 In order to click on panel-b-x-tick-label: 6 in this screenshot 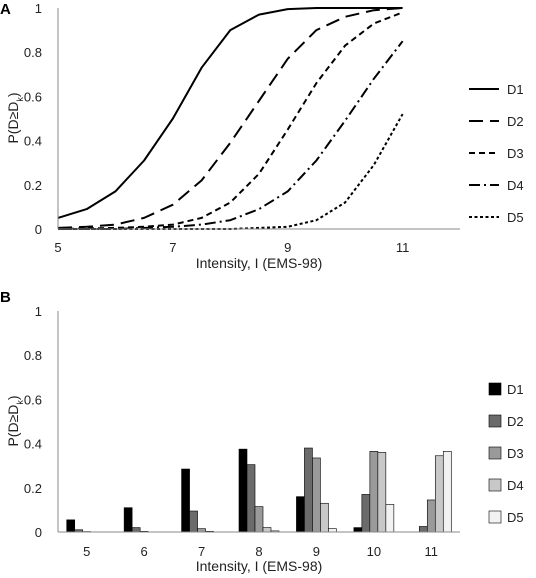, I will do `click(144, 551)`.